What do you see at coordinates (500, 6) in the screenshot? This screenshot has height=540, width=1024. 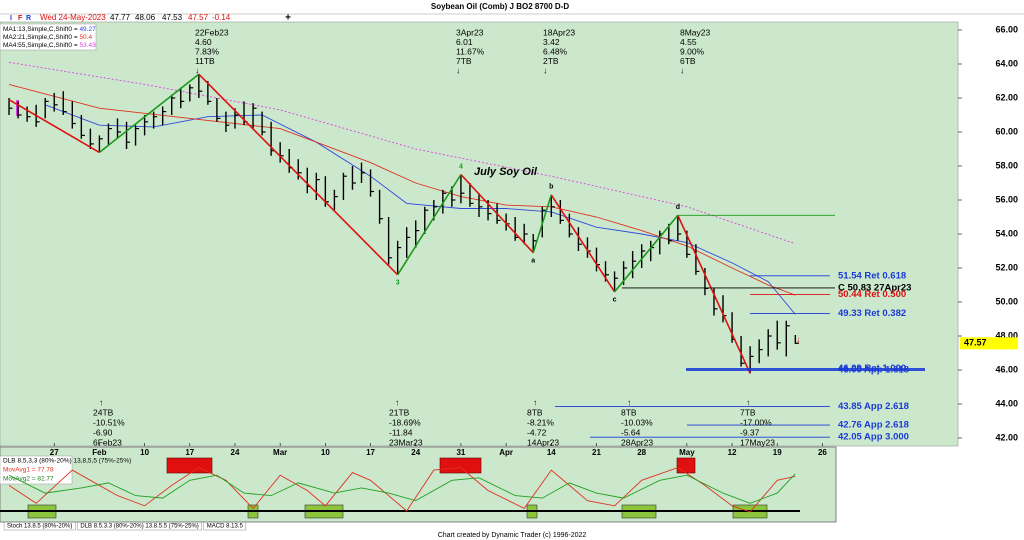 I see `chart-header: Soybean Oil (Comb) J BO2 8700 D-D` at bounding box center [500, 6].